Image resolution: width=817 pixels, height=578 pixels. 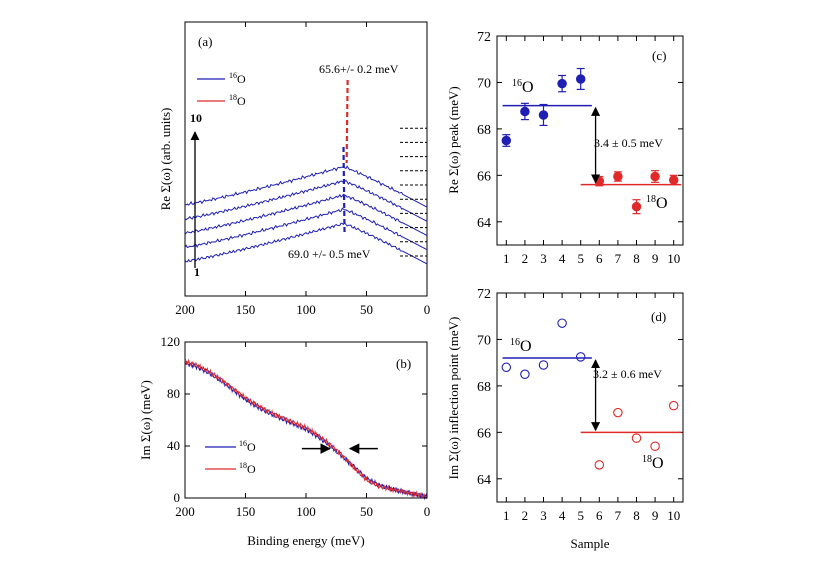 I want to click on panel-d-label: (d), so click(x=658, y=316).